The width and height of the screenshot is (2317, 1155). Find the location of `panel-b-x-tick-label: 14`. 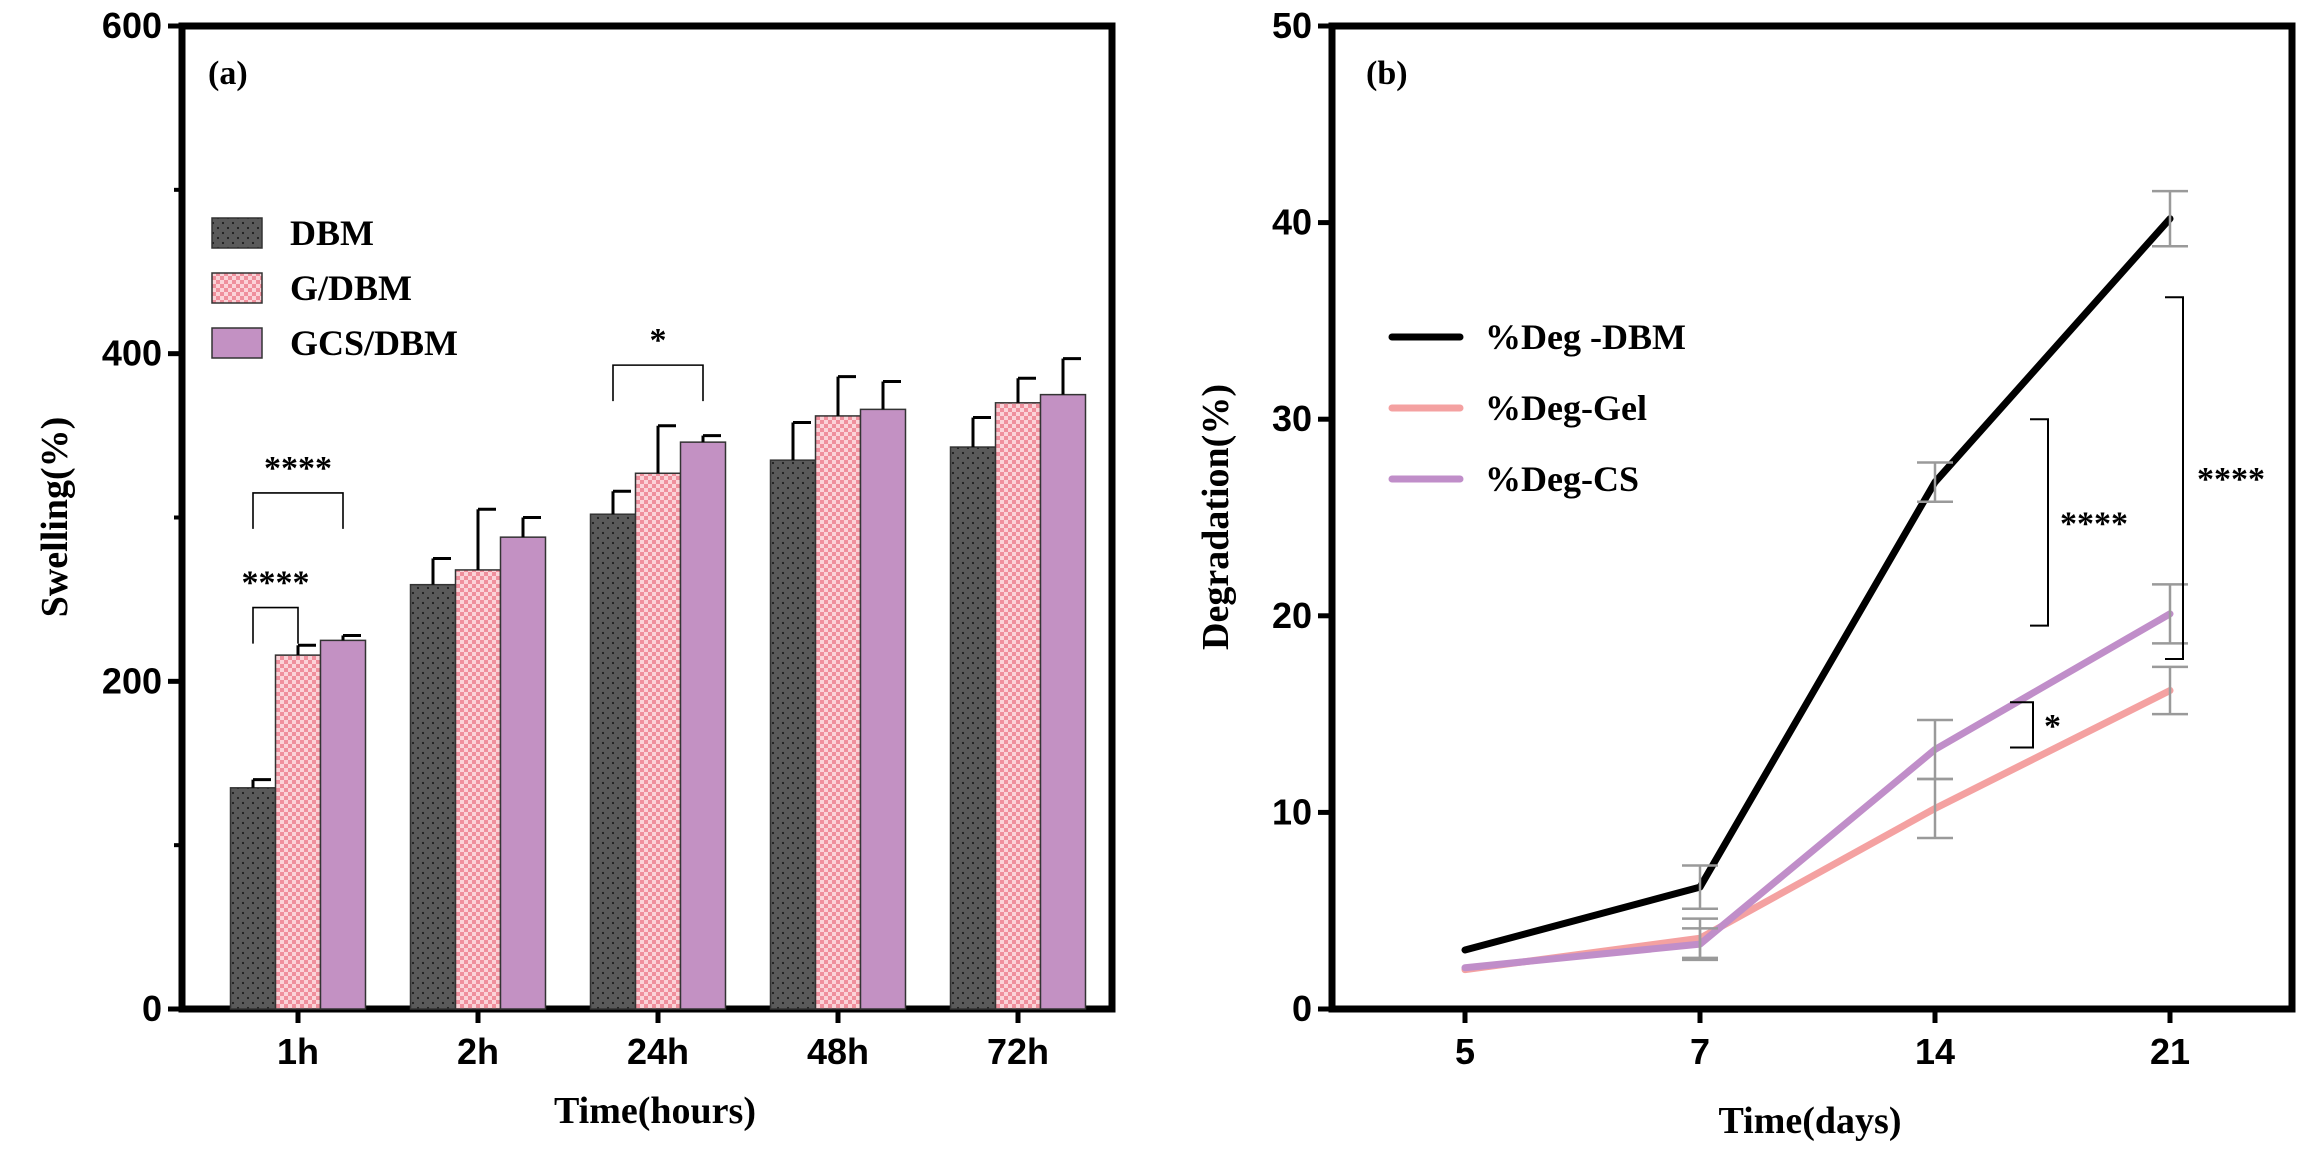

panel-b-x-tick-label: 14 is located at coordinates (1935, 1051).